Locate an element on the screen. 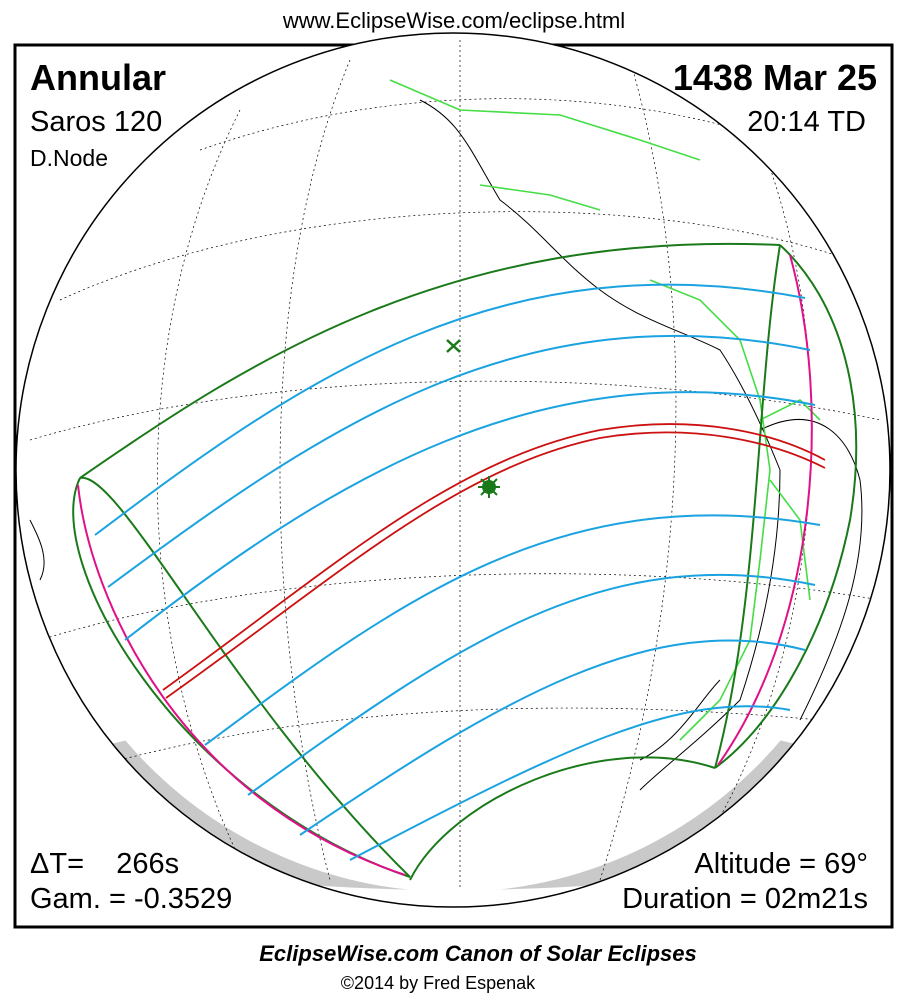 The height and width of the screenshot is (1004, 908). footer-title: EclipseWise.com Canon of Solar Eclipses is located at coordinates (478, 953).